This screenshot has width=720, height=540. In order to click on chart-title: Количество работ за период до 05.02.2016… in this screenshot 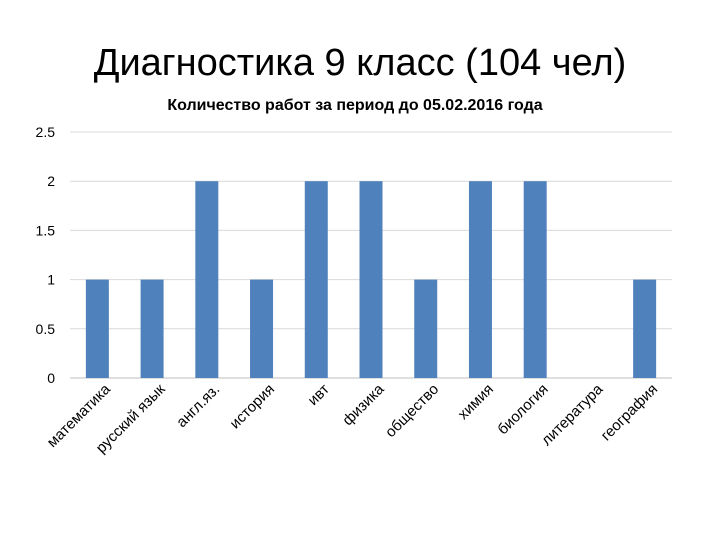, I will do `click(354, 105)`.